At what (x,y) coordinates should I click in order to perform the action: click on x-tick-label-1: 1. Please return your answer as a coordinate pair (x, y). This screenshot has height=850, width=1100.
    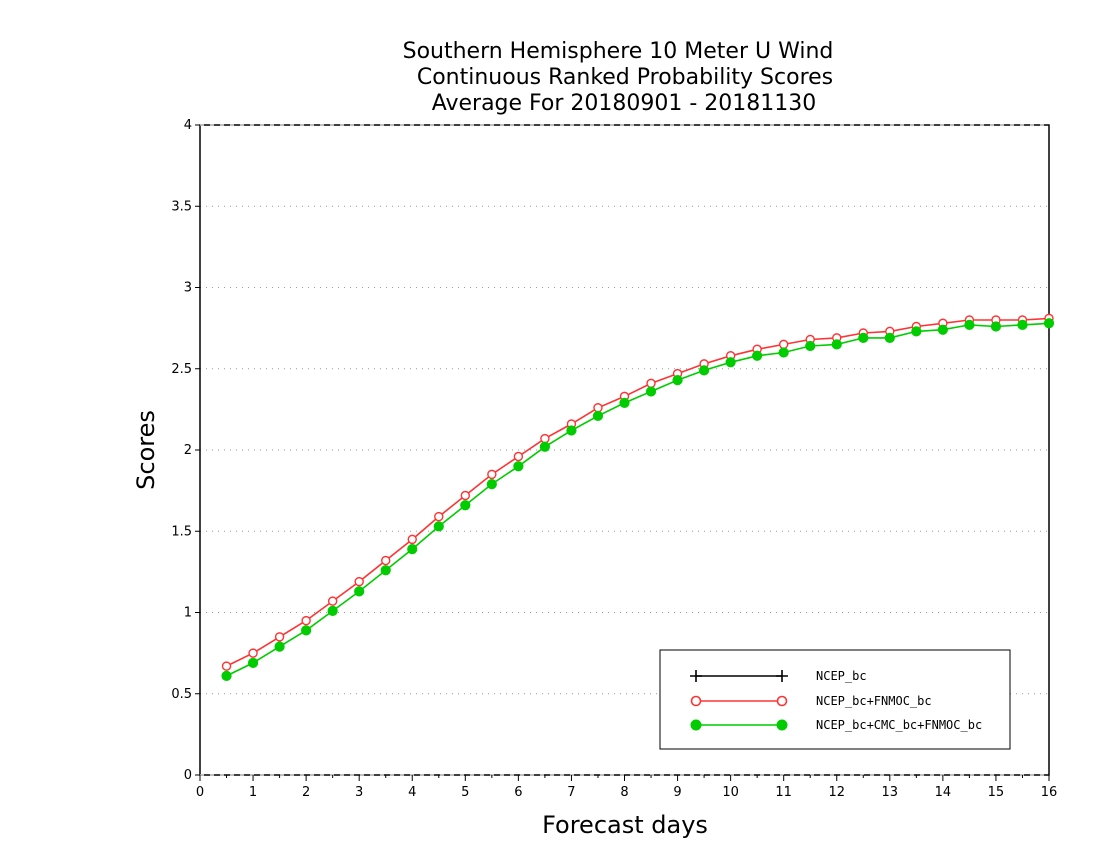
    Looking at the image, I should click on (253, 792).